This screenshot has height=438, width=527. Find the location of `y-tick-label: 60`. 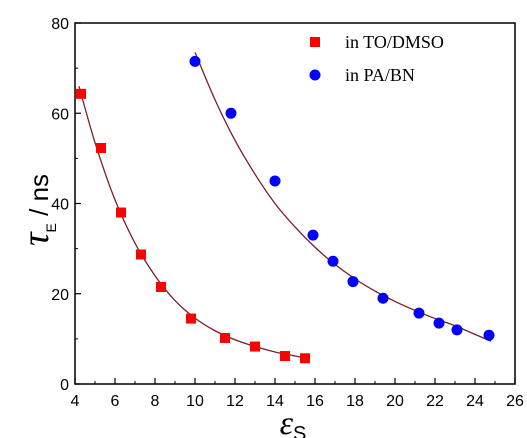

y-tick-label: 60 is located at coordinates (60, 114).